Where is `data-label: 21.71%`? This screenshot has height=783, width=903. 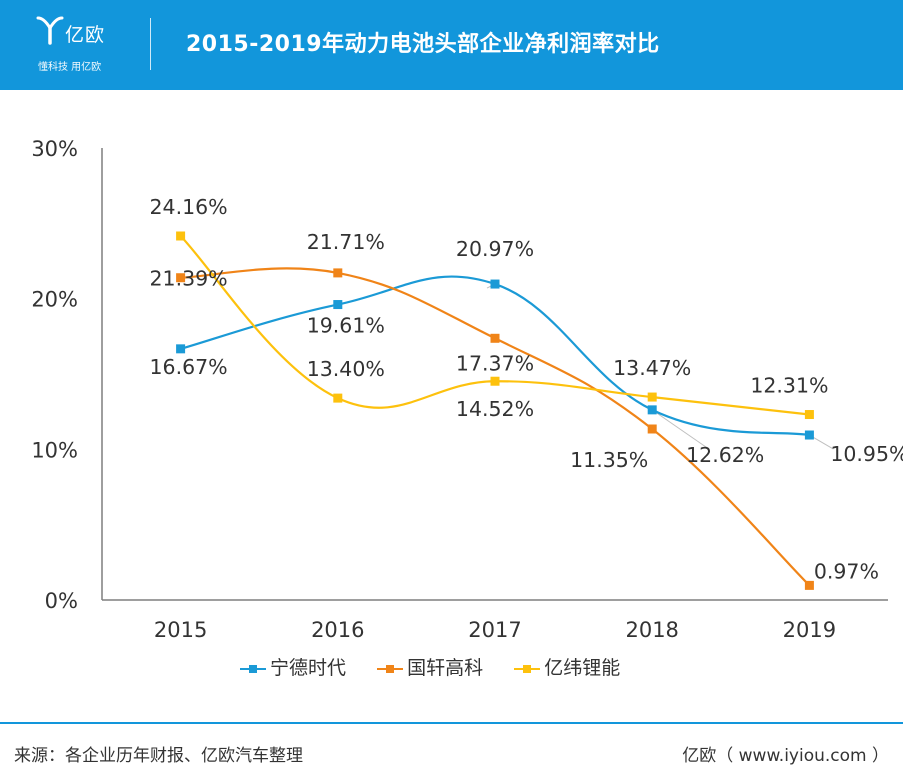 data-label: 21.71% is located at coordinates (346, 242).